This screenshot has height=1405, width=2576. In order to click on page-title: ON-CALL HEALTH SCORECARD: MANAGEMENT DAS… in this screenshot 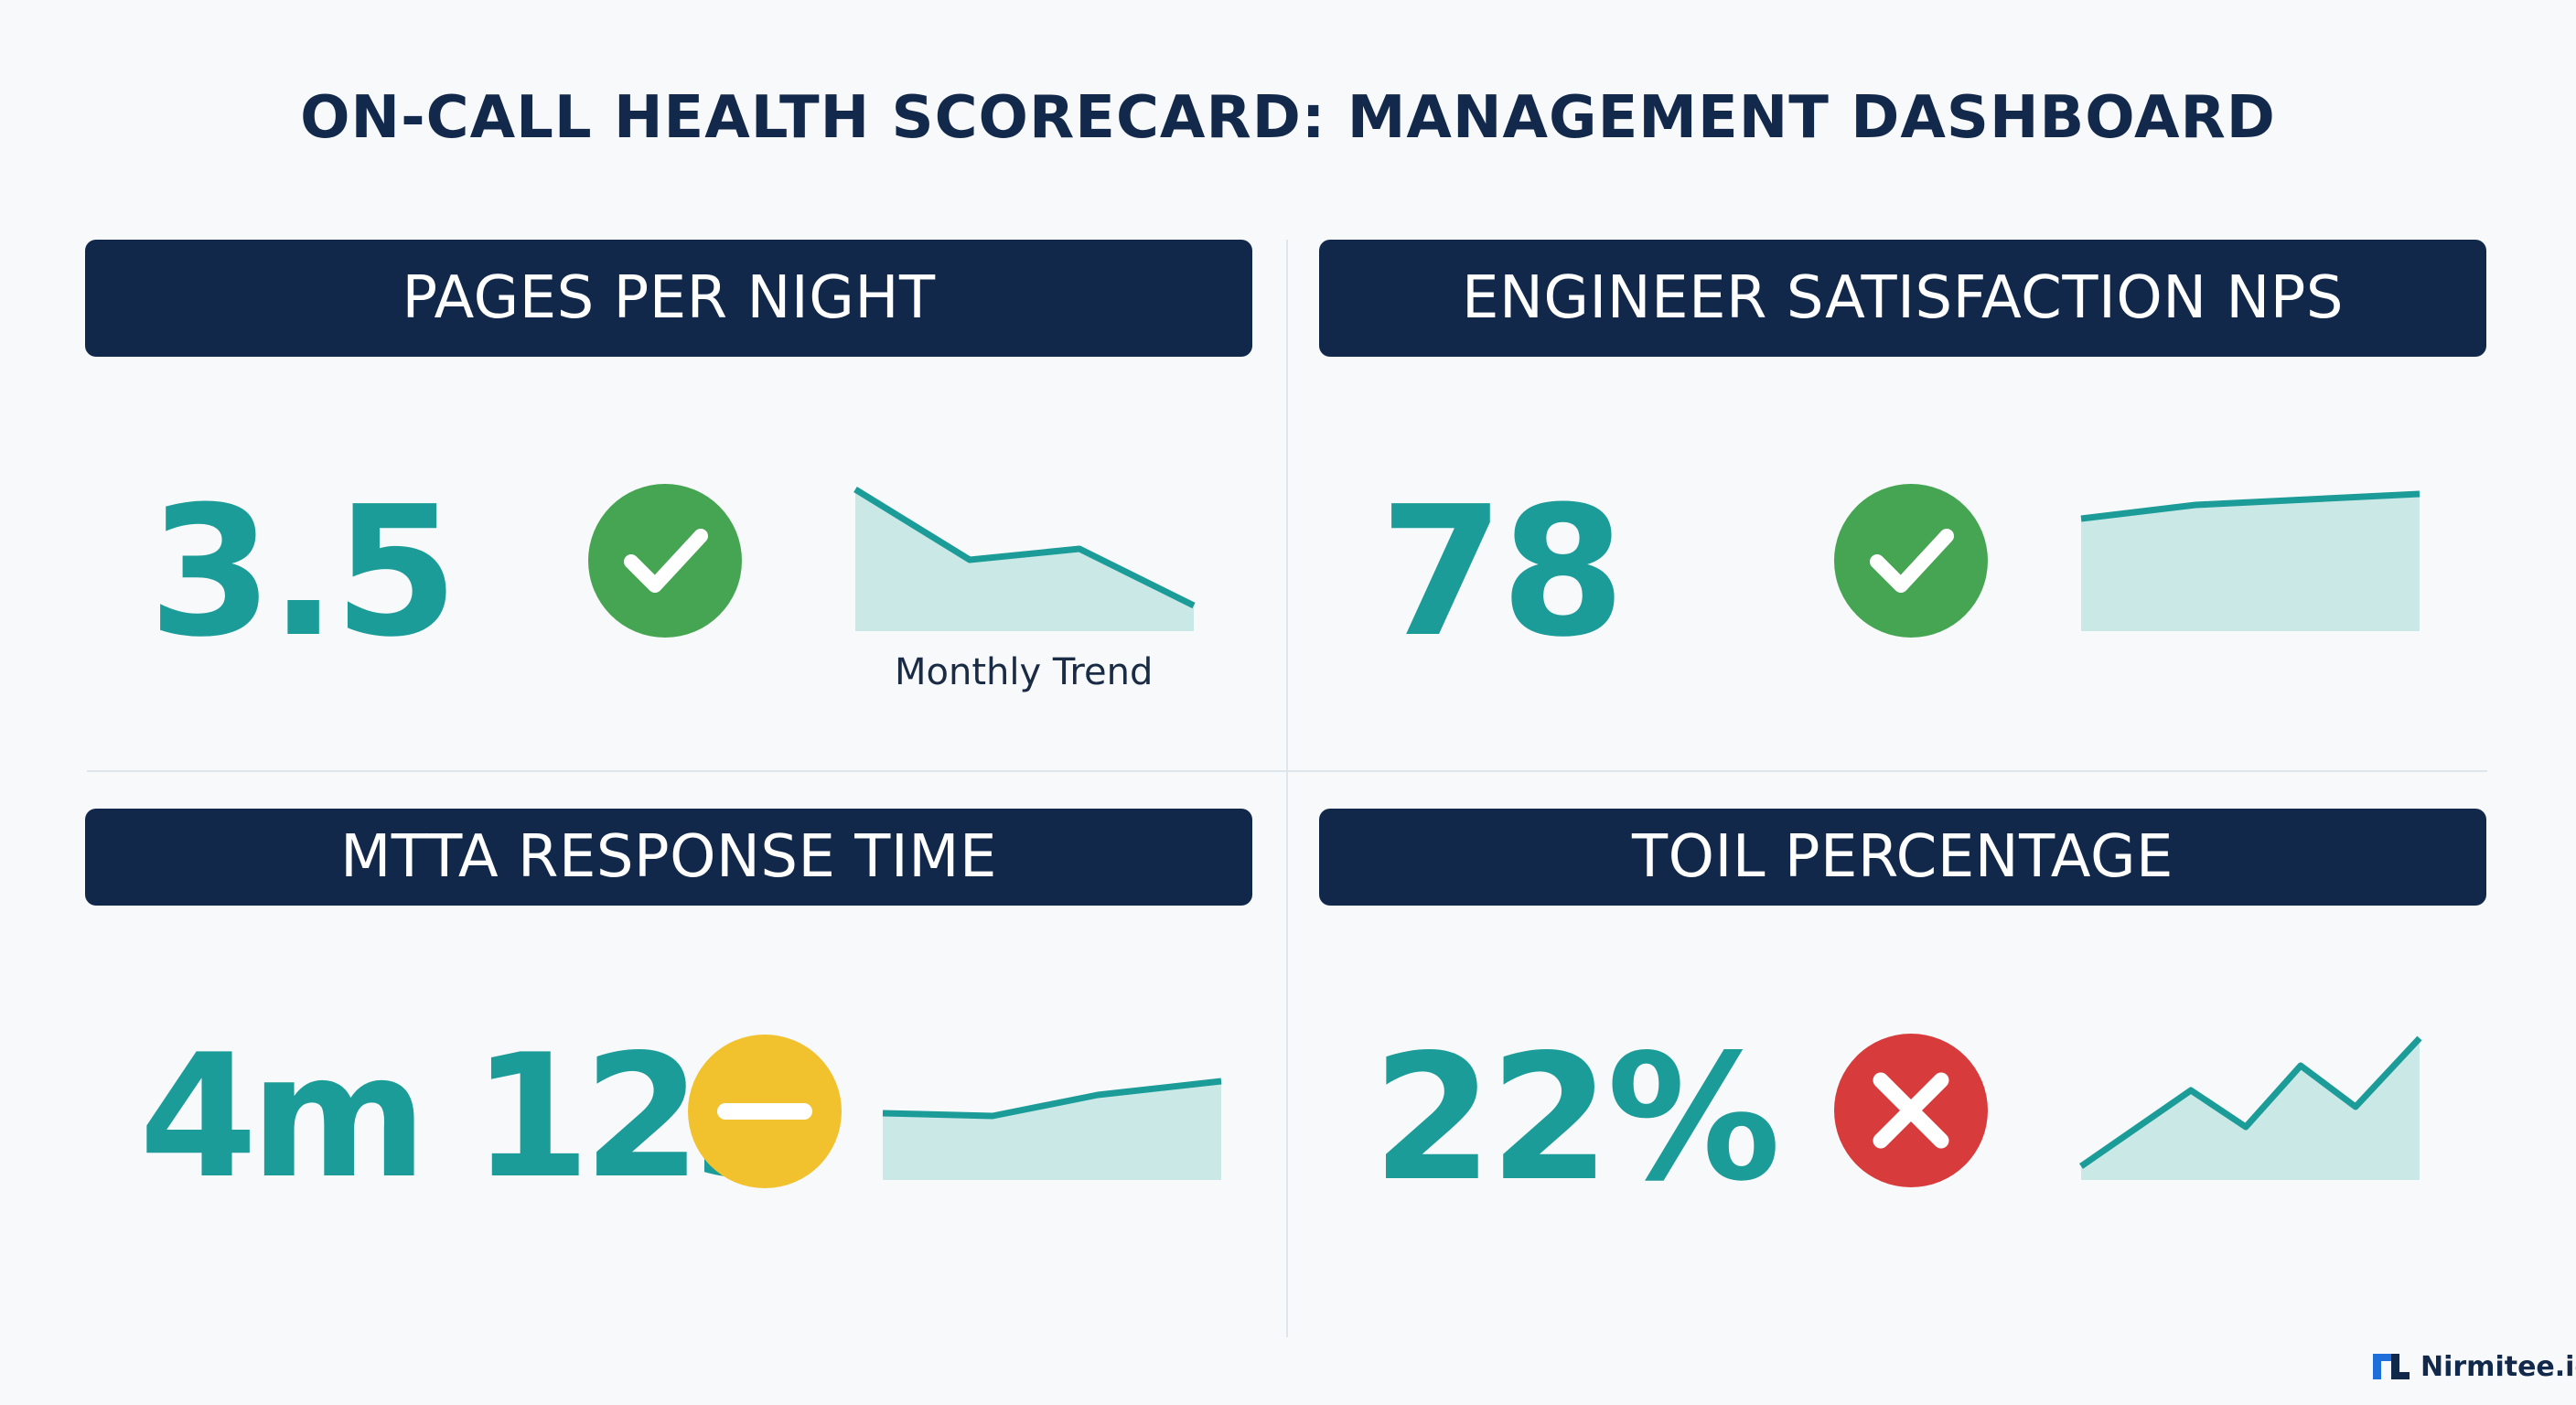, I will do `click(1288, 118)`.